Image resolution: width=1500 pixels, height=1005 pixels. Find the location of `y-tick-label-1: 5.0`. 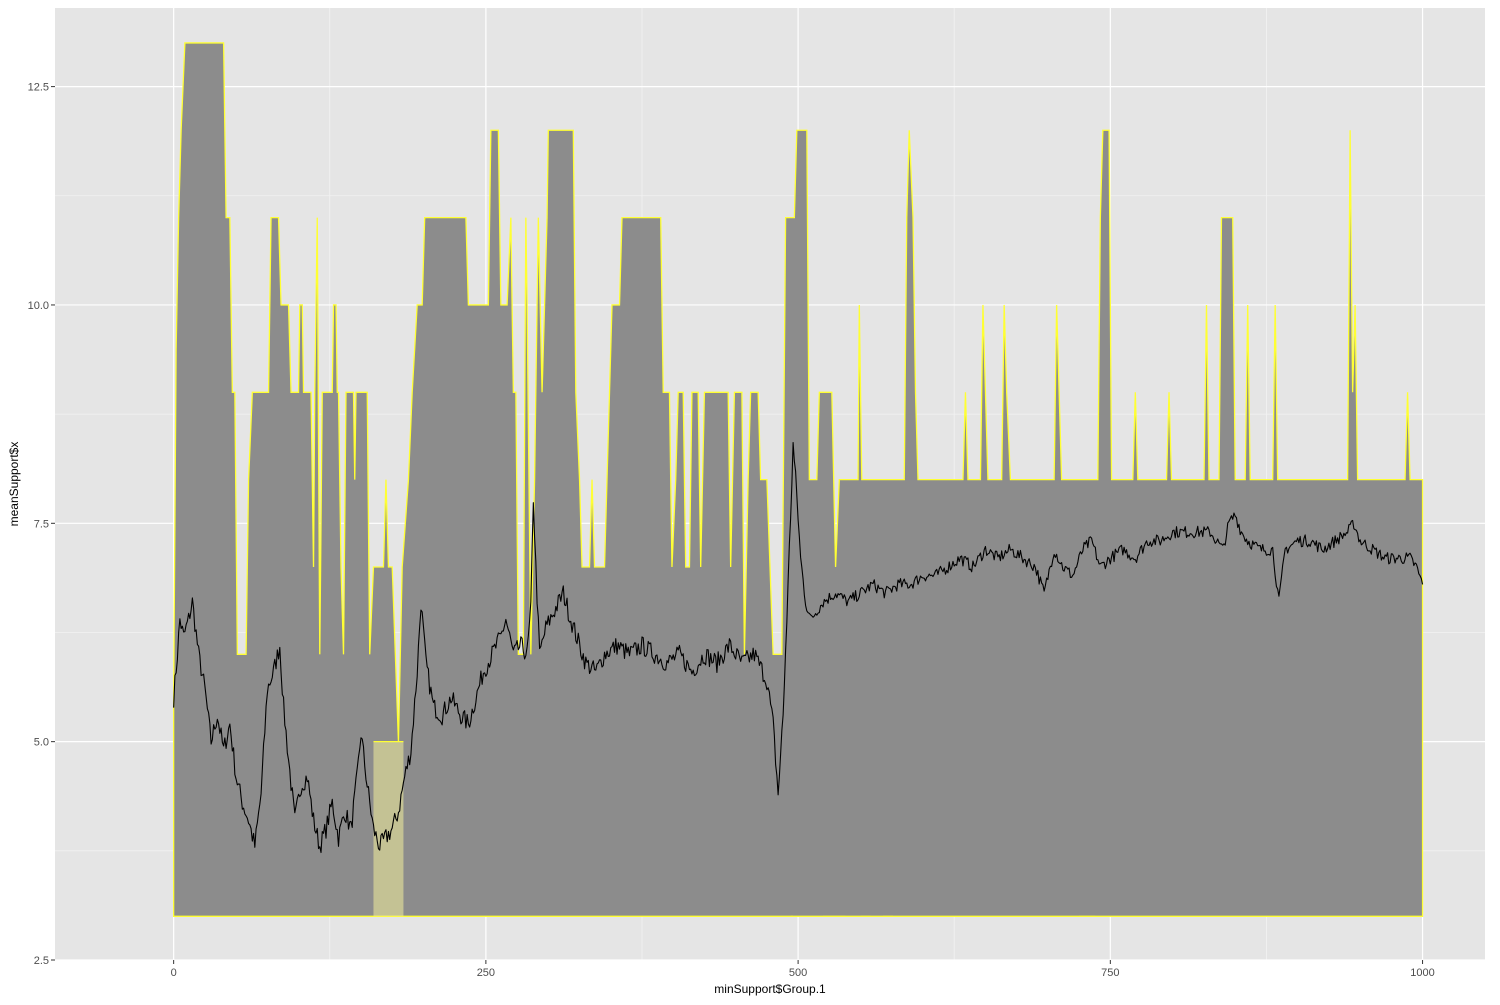

y-tick-label-1: 5.0 is located at coordinates (41, 743).